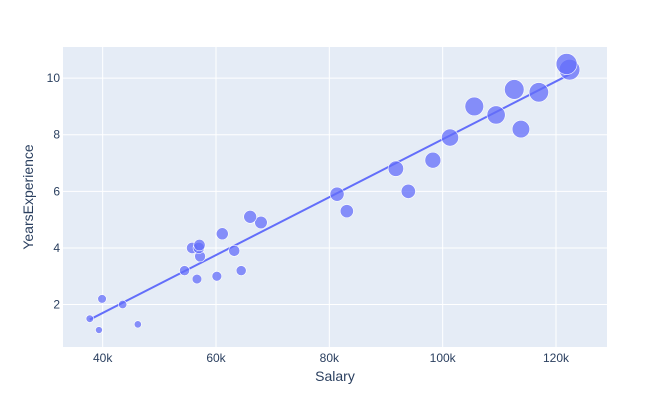 Image resolution: width=670 pixels, height=410 pixels. Describe the element at coordinates (56, 135) in the screenshot. I see `y-tick-label: 8` at that location.